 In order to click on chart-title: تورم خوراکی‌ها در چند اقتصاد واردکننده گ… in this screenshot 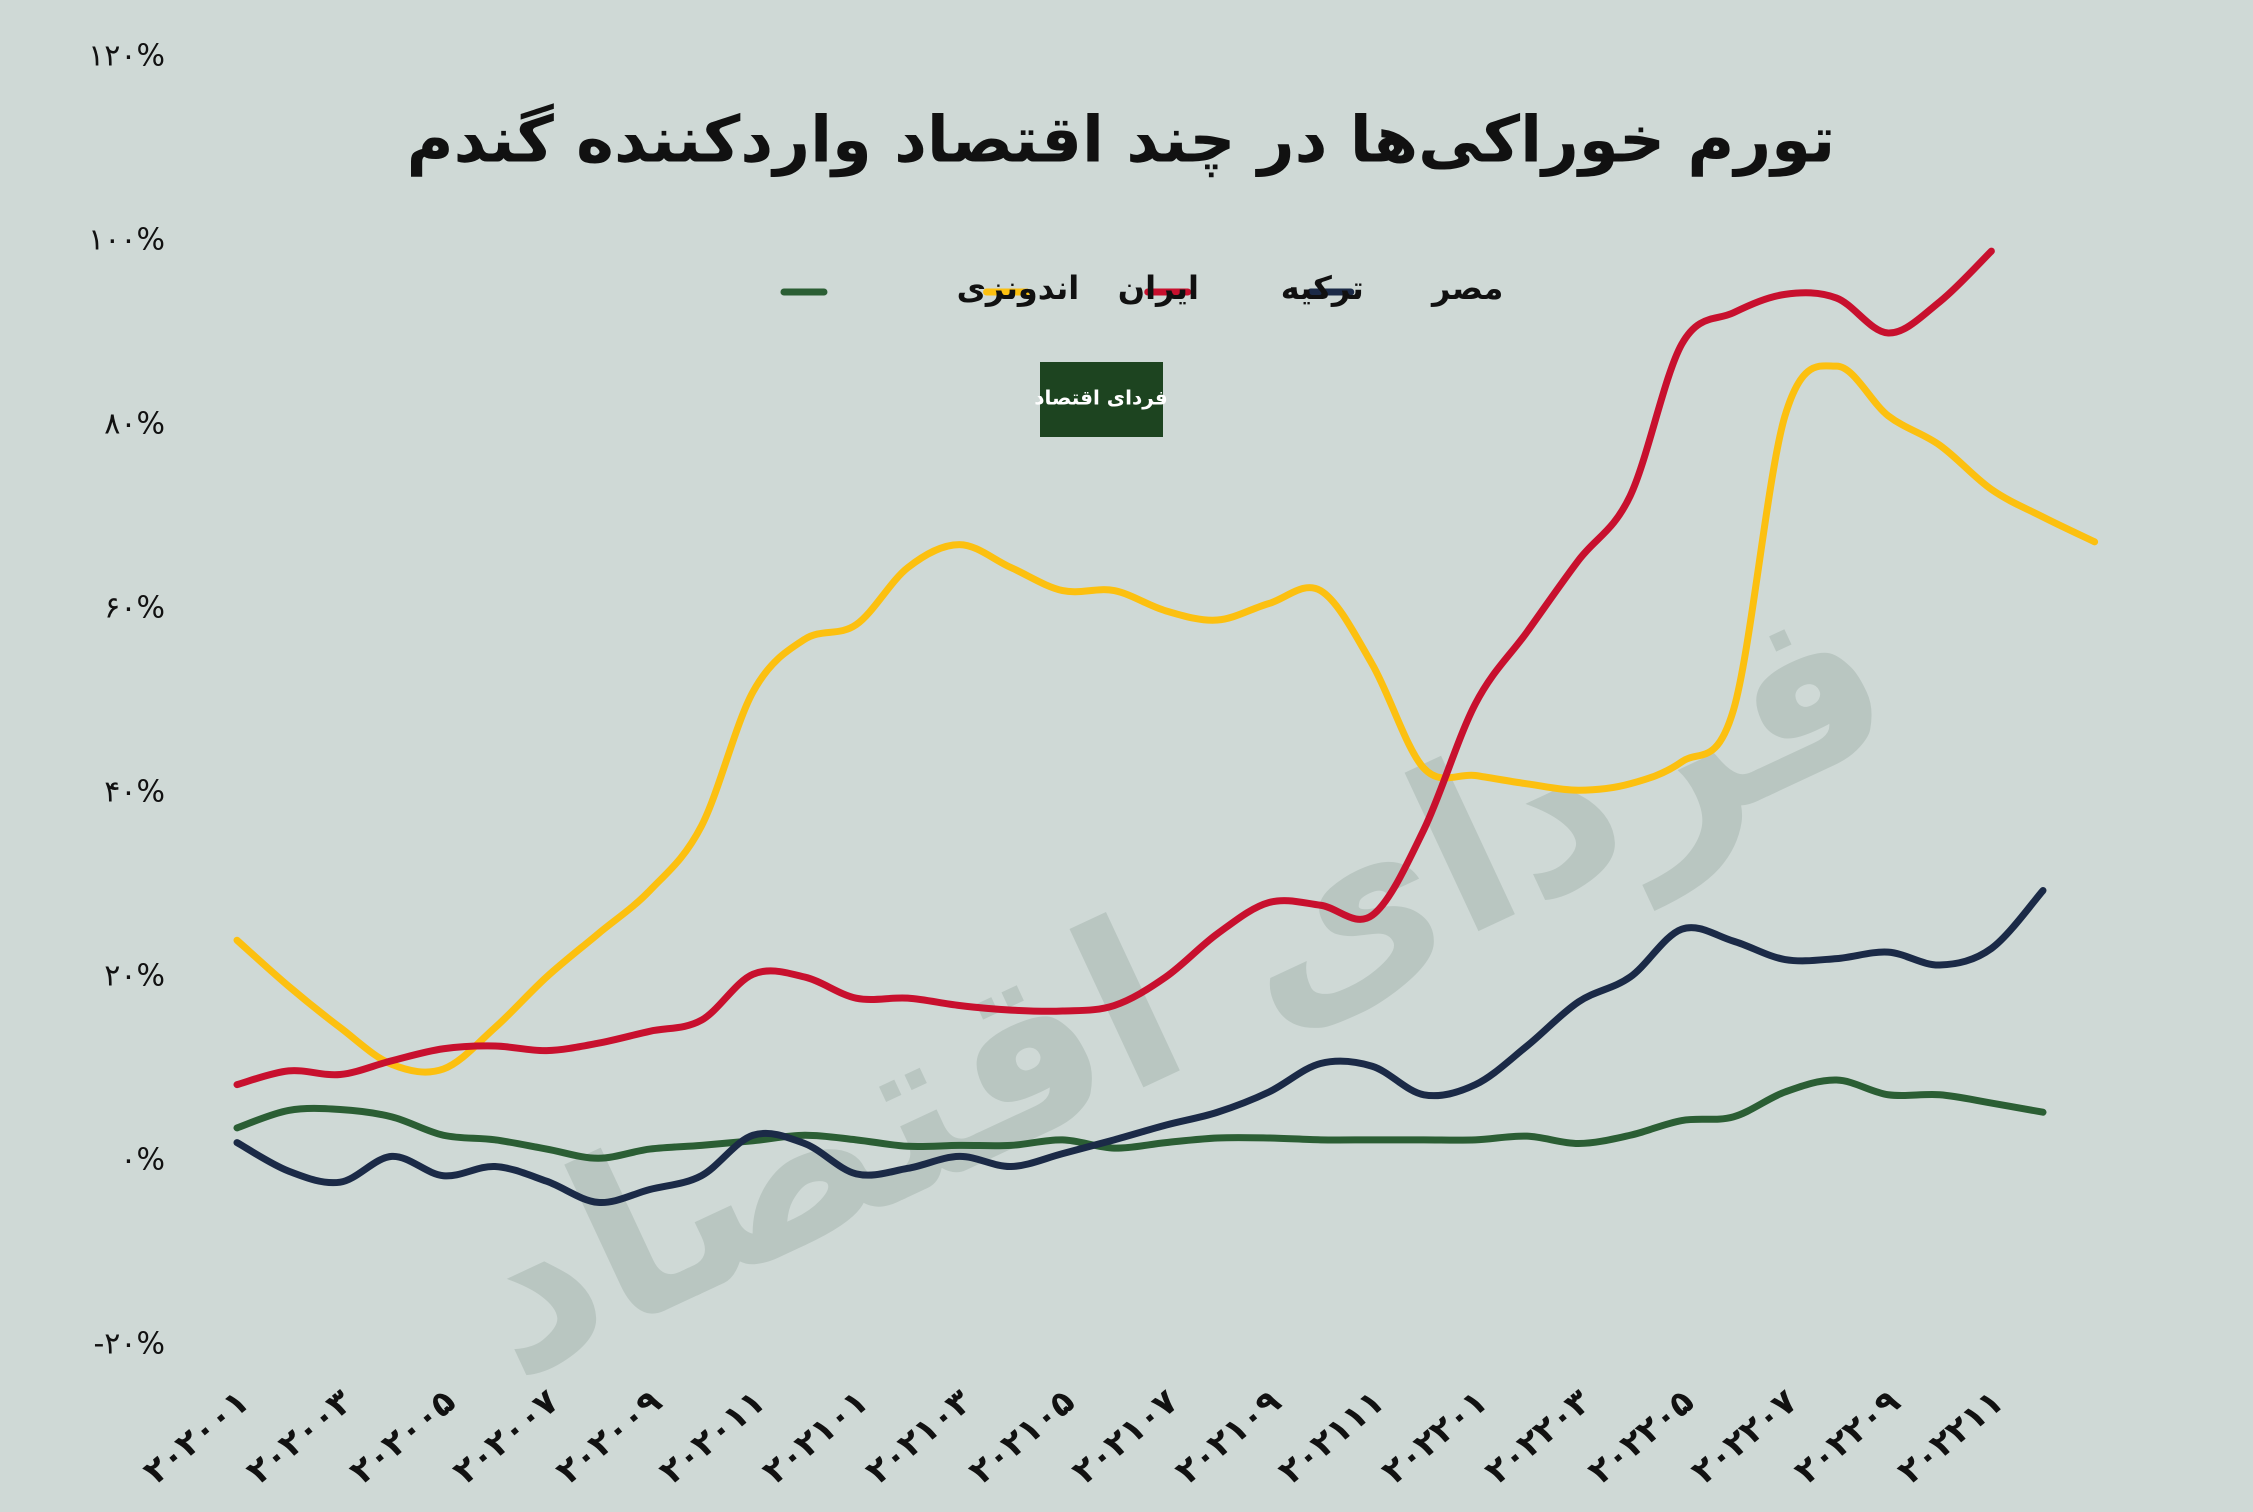, I will do `click(1121, 140)`.